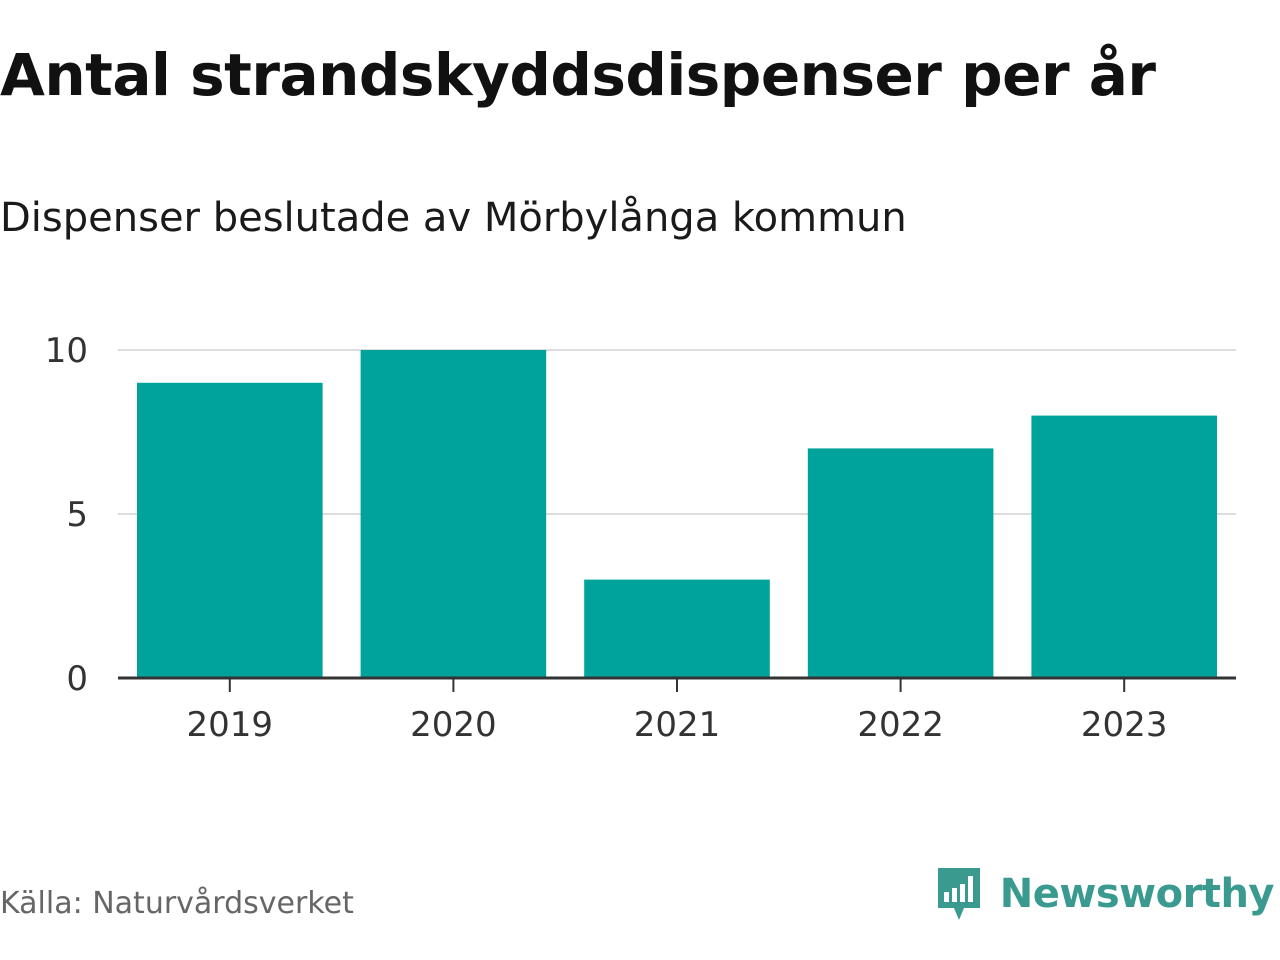 This screenshot has height=960, width=1280. What do you see at coordinates (177, 903) in the screenshot?
I see `source-note: Källa: Naturvårdsverket` at bounding box center [177, 903].